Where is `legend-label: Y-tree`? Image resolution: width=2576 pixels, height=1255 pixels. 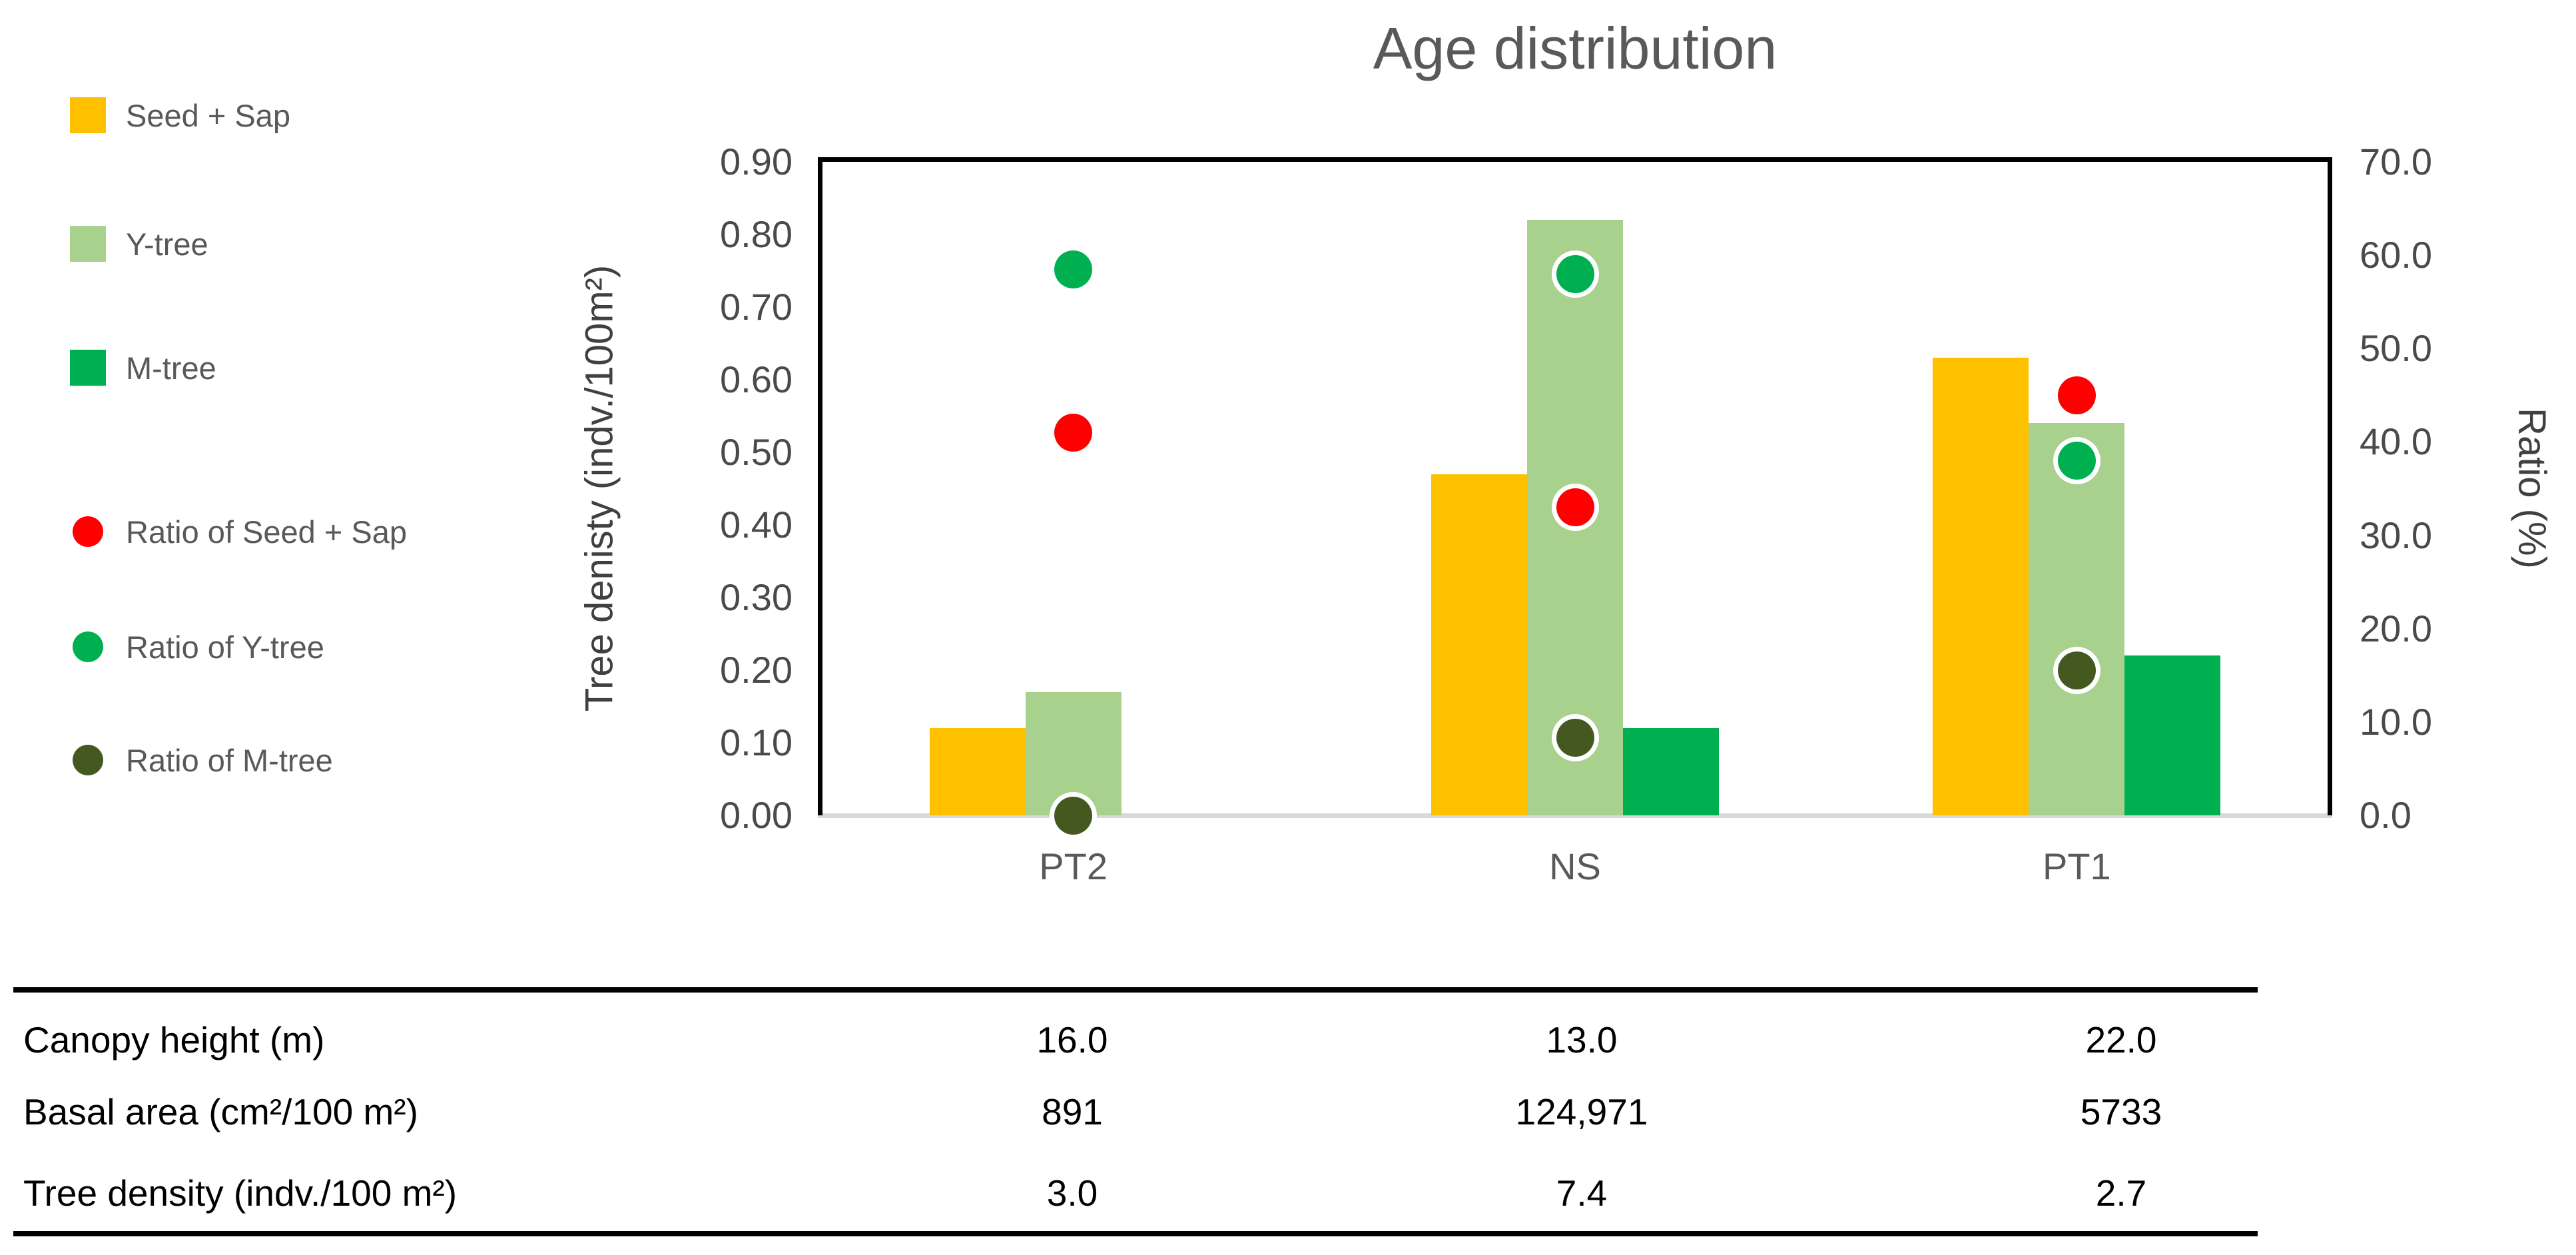
legend-label: Y-tree is located at coordinates (167, 244).